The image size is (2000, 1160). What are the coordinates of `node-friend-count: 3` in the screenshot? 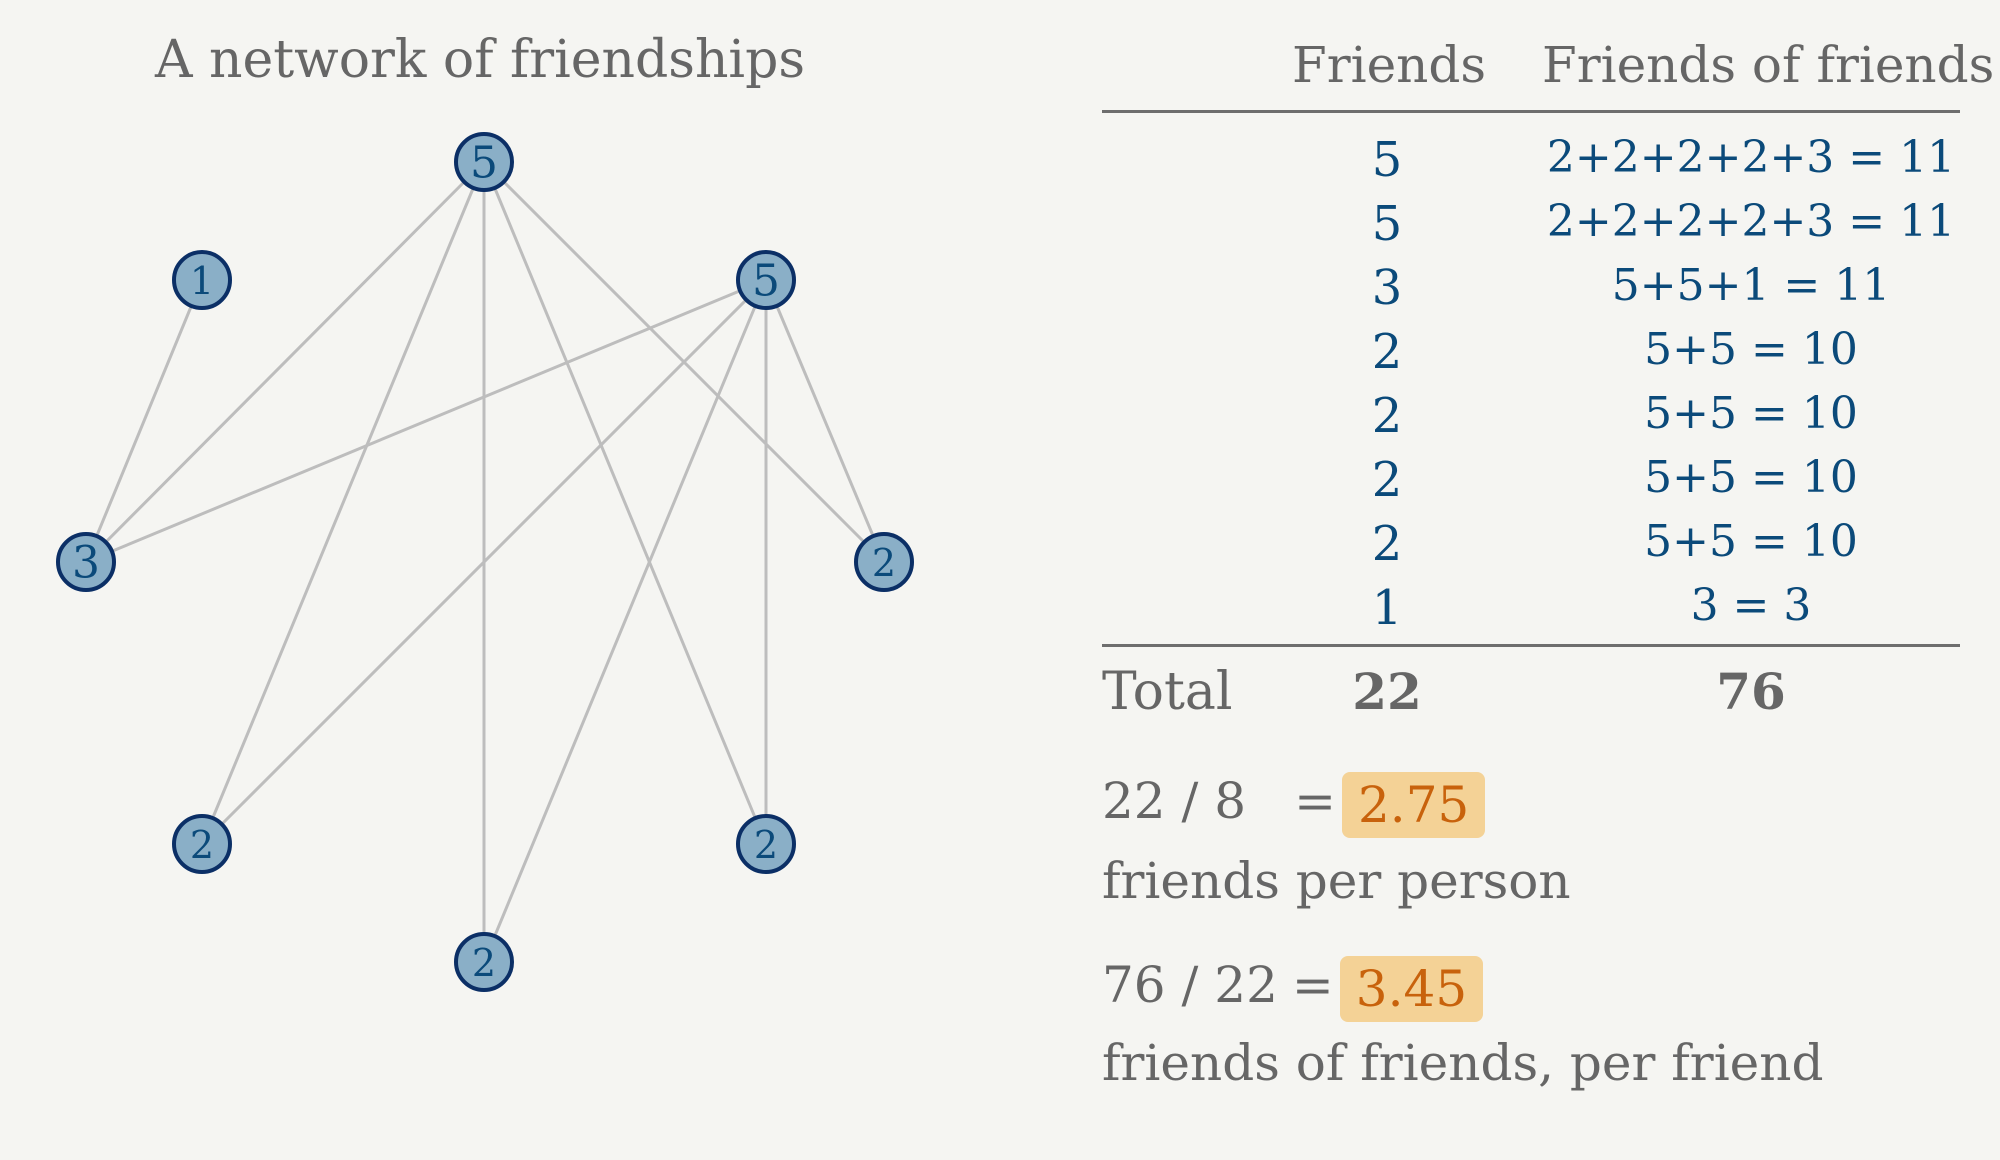 It's located at (86, 563).